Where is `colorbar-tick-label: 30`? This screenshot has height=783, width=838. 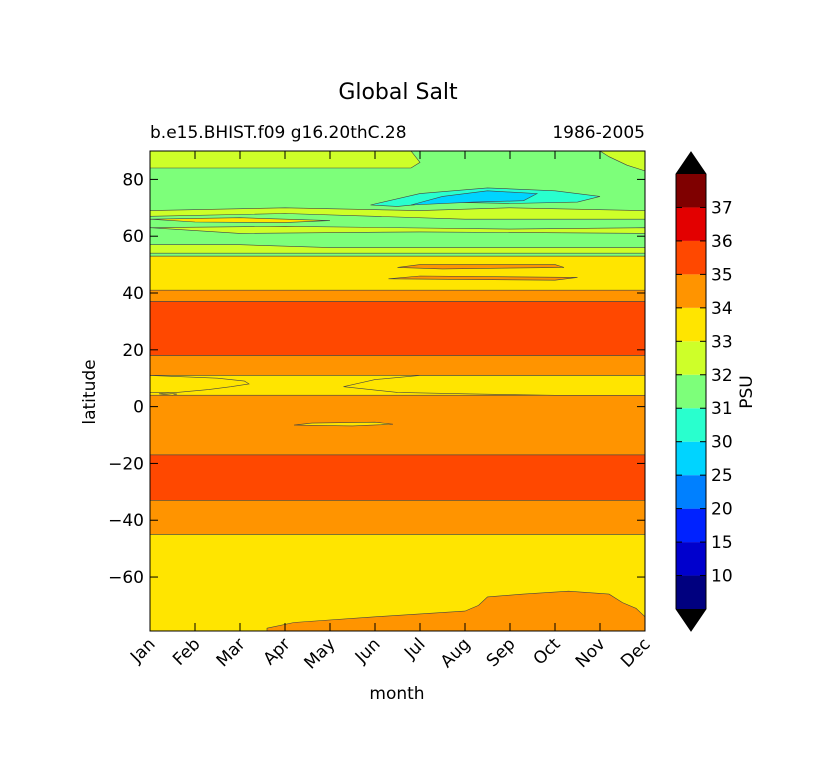
colorbar-tick-label: 30 is located at coordinates (722, 443).